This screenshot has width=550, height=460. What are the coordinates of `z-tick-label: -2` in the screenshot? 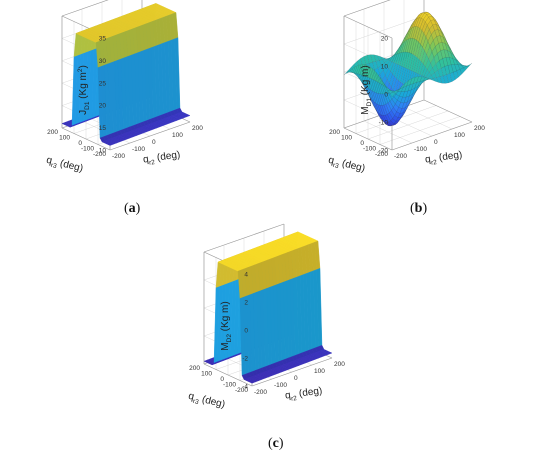 It's located at (245, 359).